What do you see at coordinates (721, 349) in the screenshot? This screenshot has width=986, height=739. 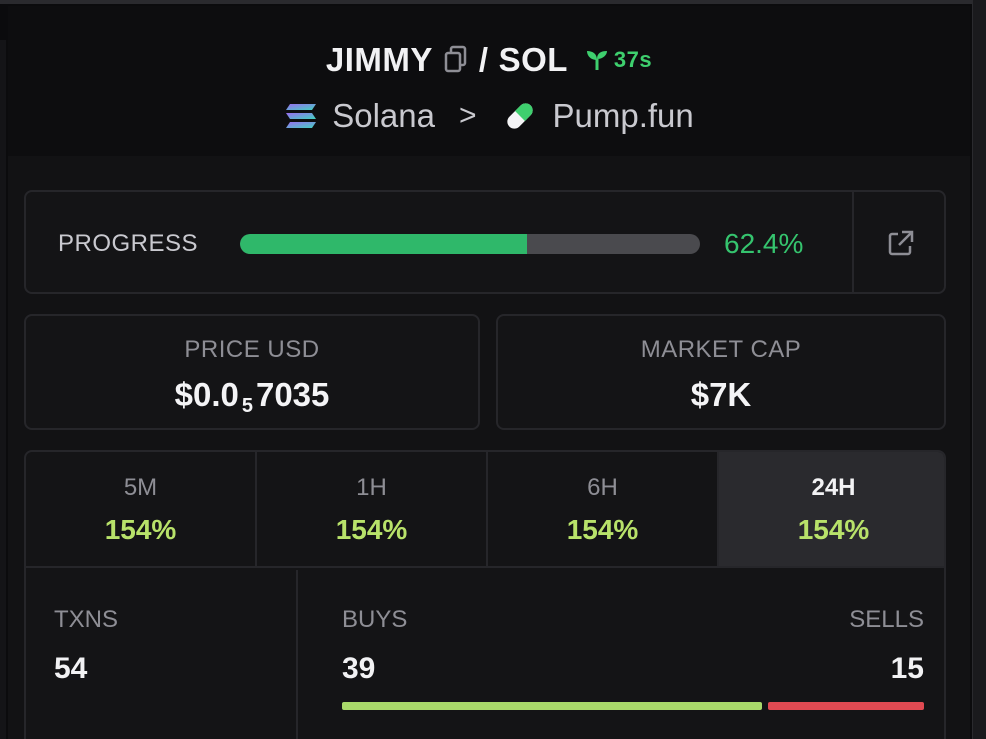 I see `market-cap-label: MARKET CAP` at bounding box center [721, 349].